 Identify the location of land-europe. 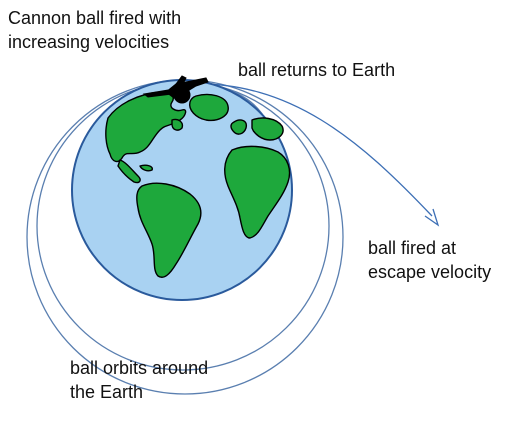
(239, 127).